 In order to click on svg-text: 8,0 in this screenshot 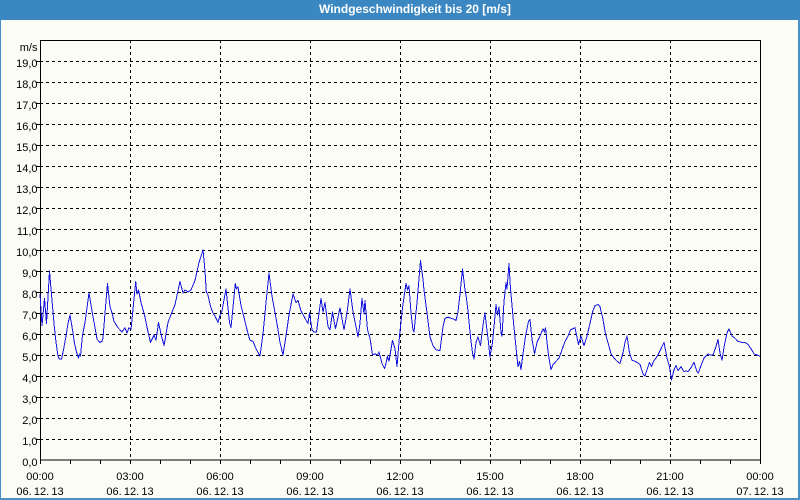, I will do `click(29, 295)`.